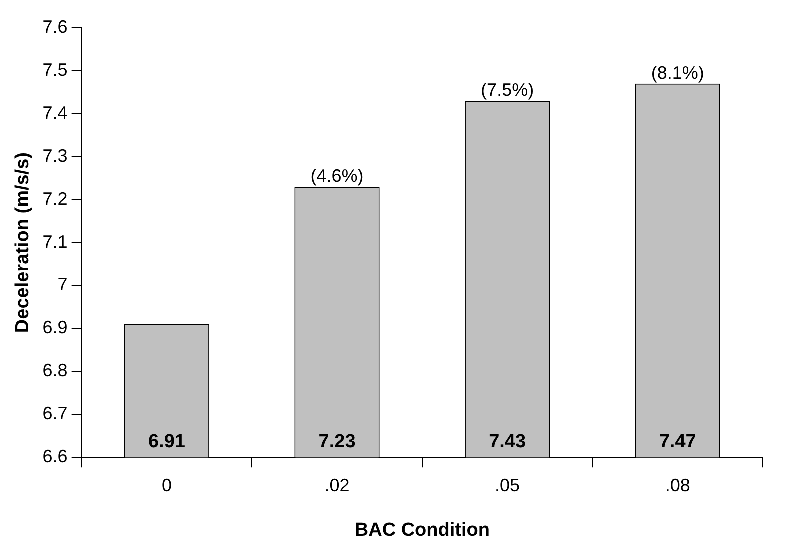 The width and height of the screenshot is (791, 554). I want to click on data-label: 7.43, so click(507, 441).